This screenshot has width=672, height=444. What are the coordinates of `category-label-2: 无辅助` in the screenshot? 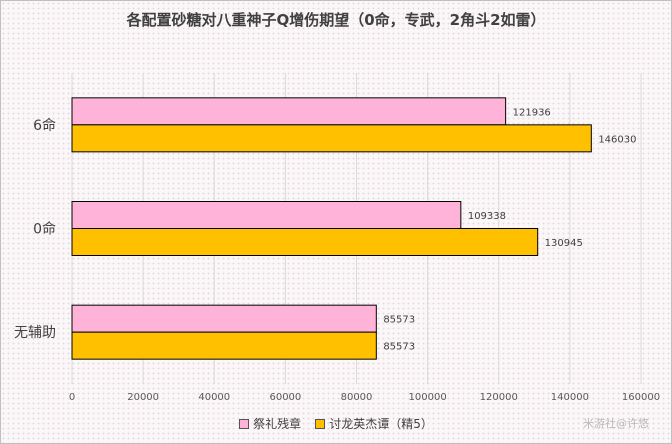 It's located at (35, 333).